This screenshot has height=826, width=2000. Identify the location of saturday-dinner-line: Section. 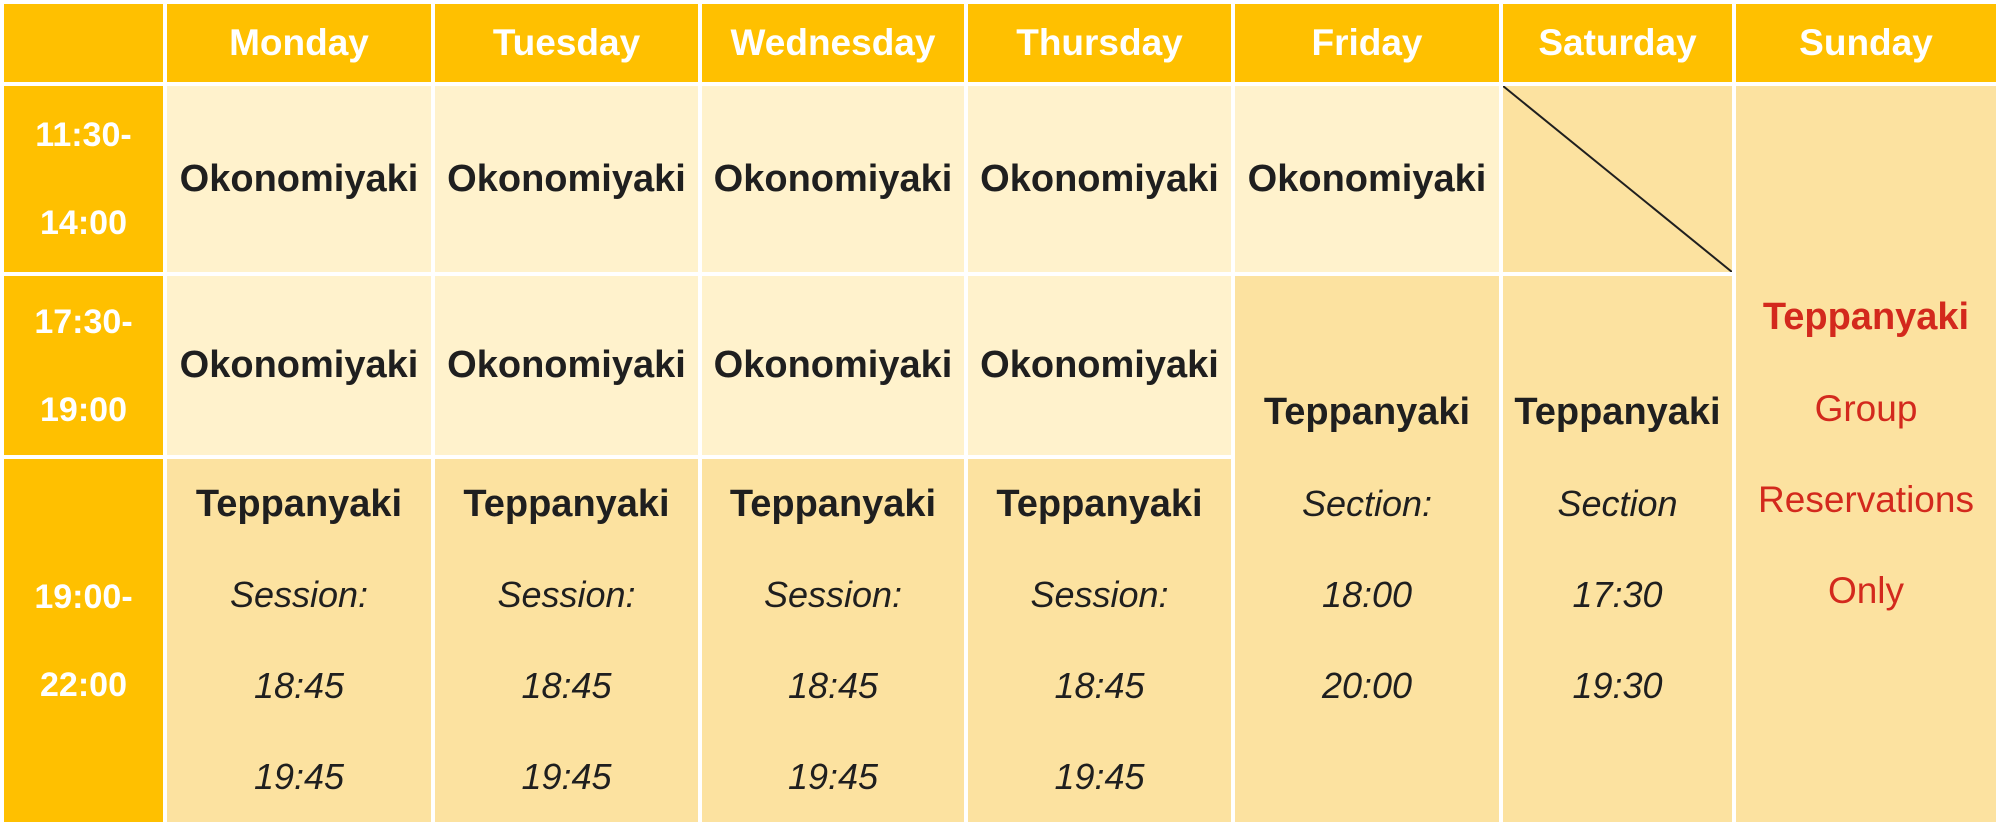
(1617, 503).